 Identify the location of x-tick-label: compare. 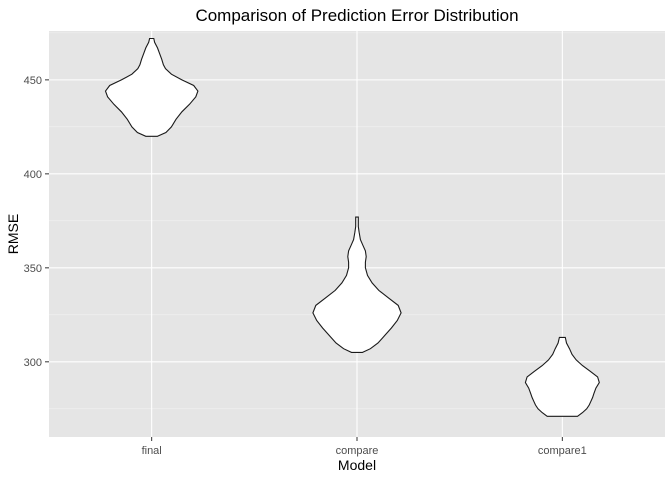
(357, 451).